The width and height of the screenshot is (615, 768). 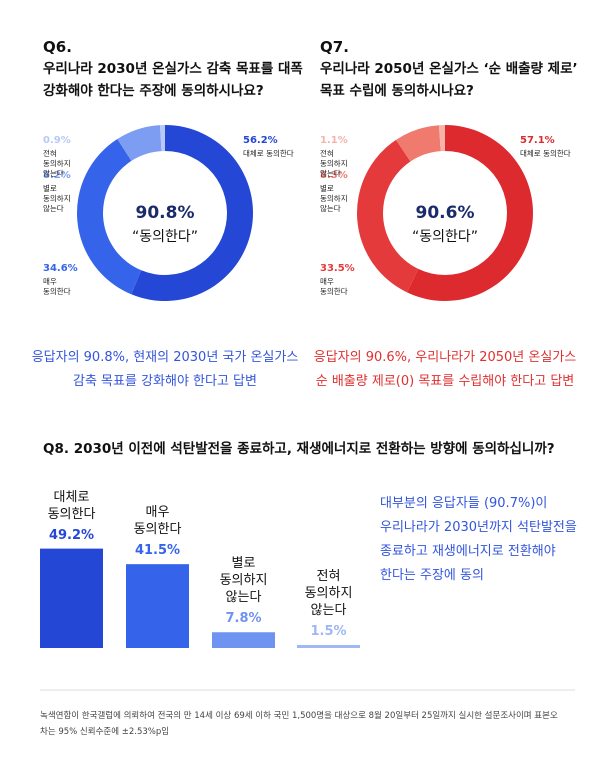 I want to click on bar-category-label: 대체로 동의한다, so click(x=71, y=505).